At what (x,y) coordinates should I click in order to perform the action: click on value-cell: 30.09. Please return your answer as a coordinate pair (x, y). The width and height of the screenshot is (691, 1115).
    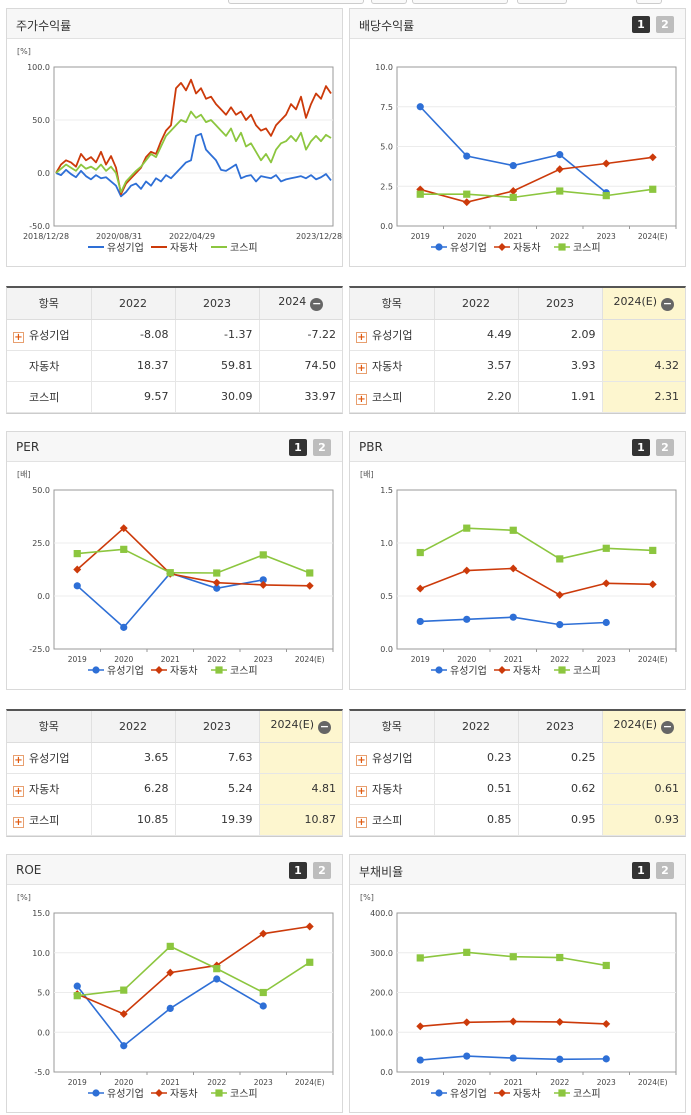
    Looking at the image, I should click on (217, 397).